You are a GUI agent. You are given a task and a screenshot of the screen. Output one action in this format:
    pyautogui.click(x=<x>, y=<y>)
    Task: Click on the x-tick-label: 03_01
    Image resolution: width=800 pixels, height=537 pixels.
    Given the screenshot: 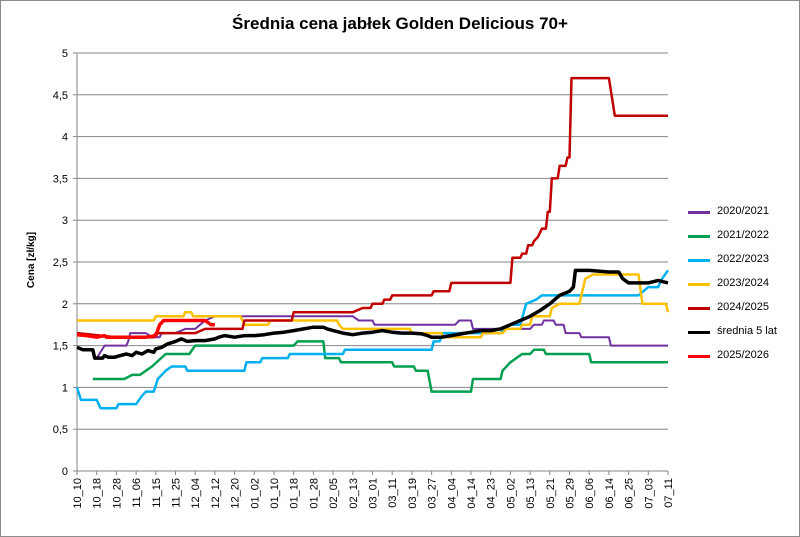 What is the action you would take?
    pyautogui.click(x=374, y=493)
    